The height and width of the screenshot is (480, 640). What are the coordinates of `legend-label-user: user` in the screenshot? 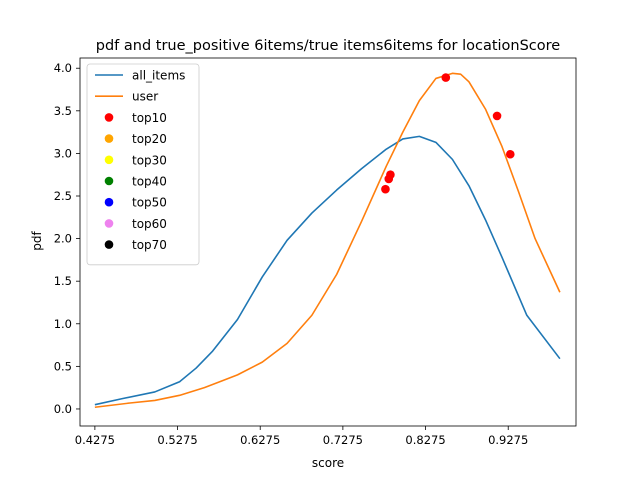 It's located at (145, 97).